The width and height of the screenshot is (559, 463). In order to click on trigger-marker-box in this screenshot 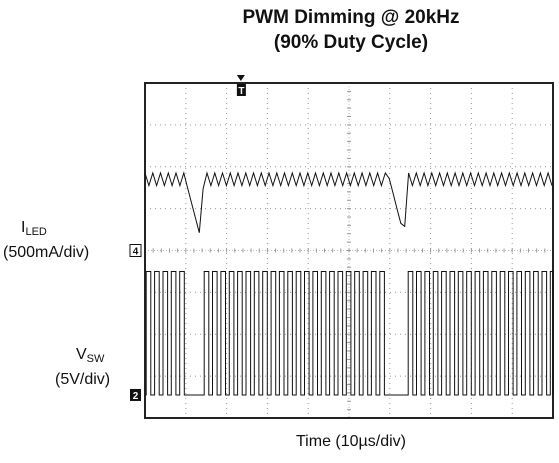, I will do `click(241, 90)`.